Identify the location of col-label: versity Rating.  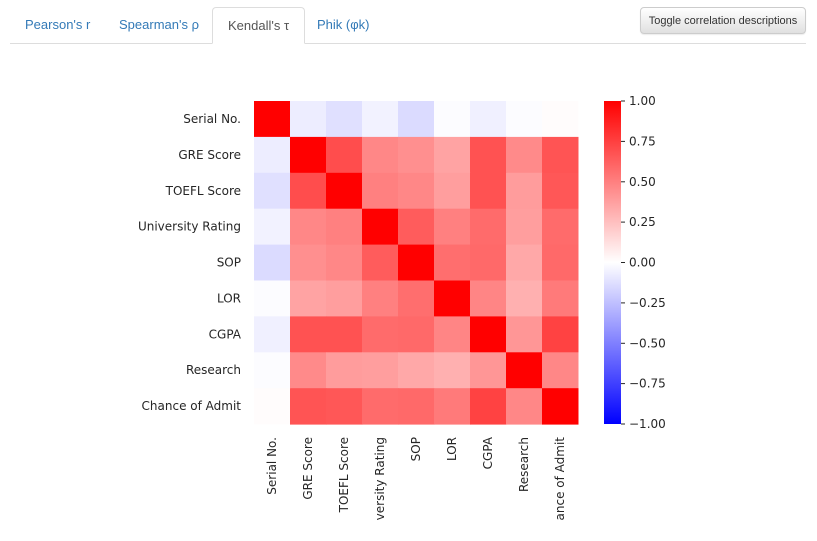
(380, 478).